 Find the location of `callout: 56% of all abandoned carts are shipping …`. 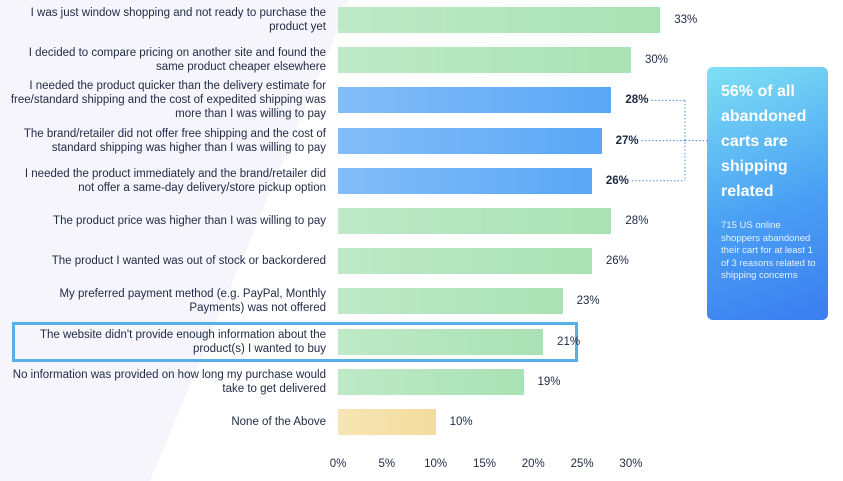

callout: 56% of all abandoned carts are shipping … is located at coordinates (767, 193).